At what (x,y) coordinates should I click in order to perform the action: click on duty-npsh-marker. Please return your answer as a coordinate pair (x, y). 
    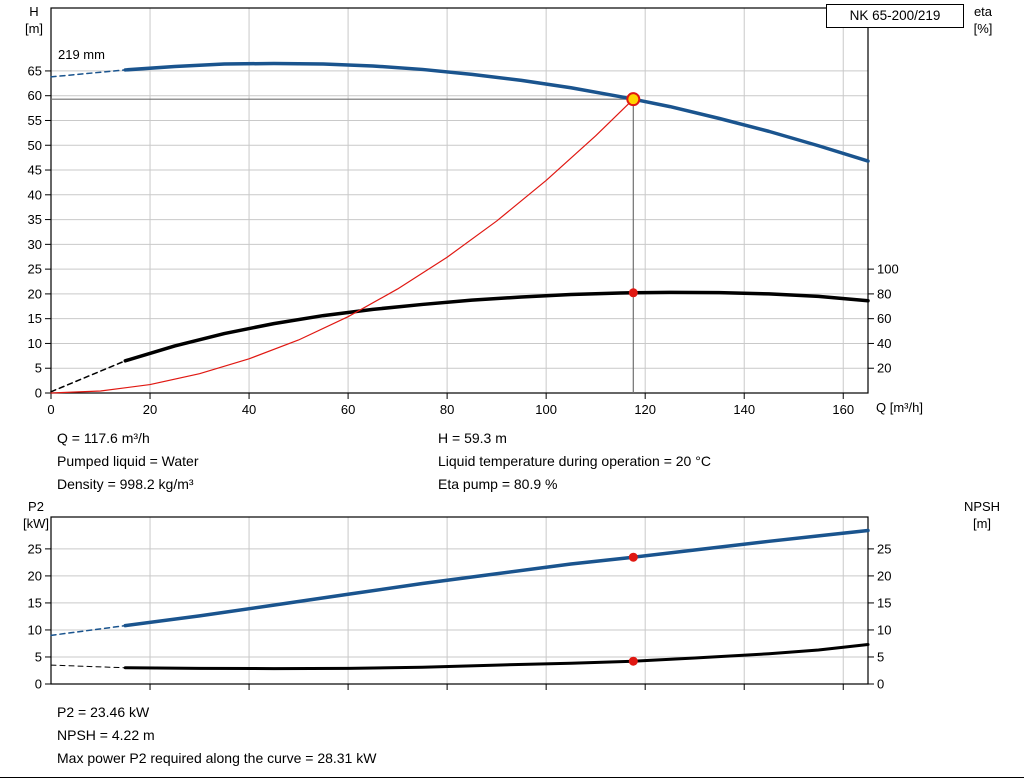
    Looking at the image, I should click on (633, 661).